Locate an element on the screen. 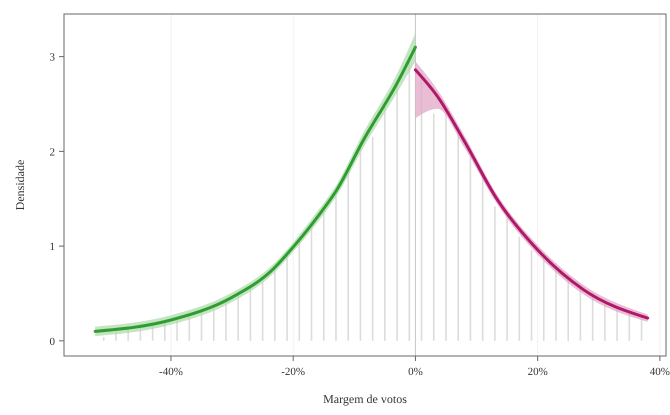 Image resolution: width=670 pixels, height=415 pixels. x-tick-label: 40% is located at coordinates (660, 372).